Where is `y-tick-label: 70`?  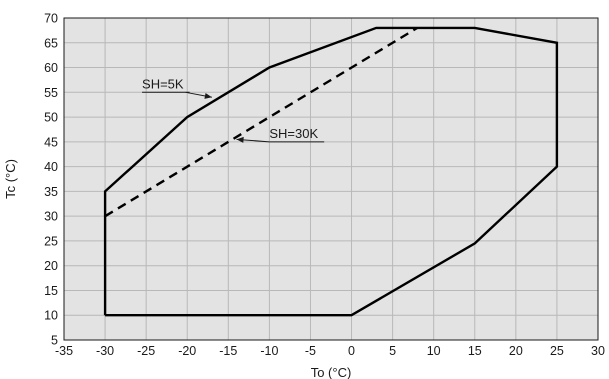 y-tick-label: 70 is located at coordinates (51, 19).